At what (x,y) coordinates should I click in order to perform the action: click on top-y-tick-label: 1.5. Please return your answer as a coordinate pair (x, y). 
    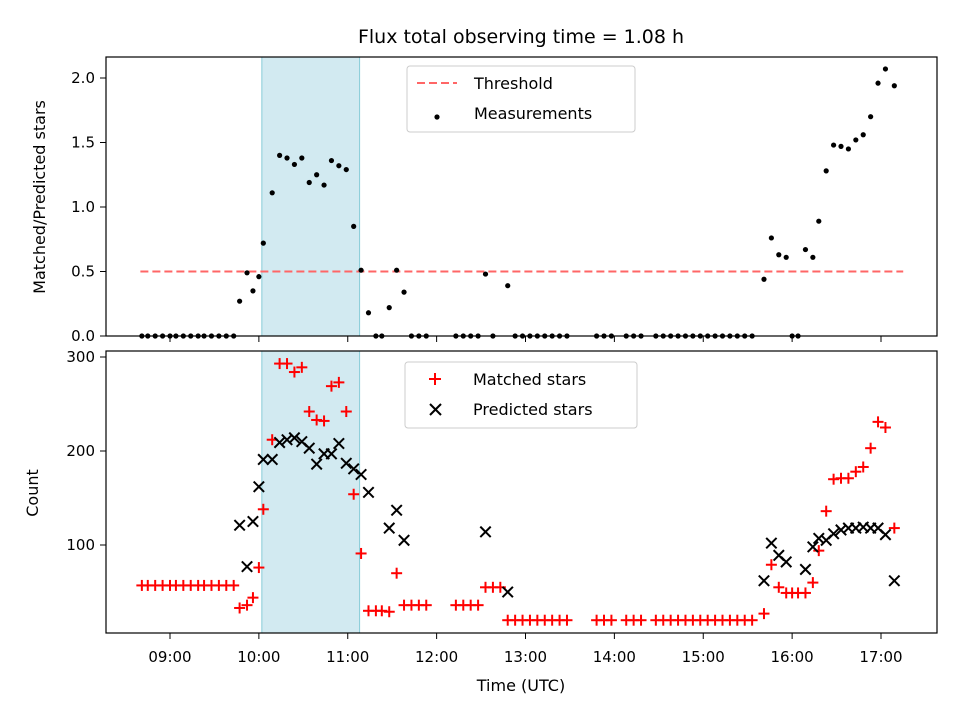
    Looking at the image, I should click on (83, 143).